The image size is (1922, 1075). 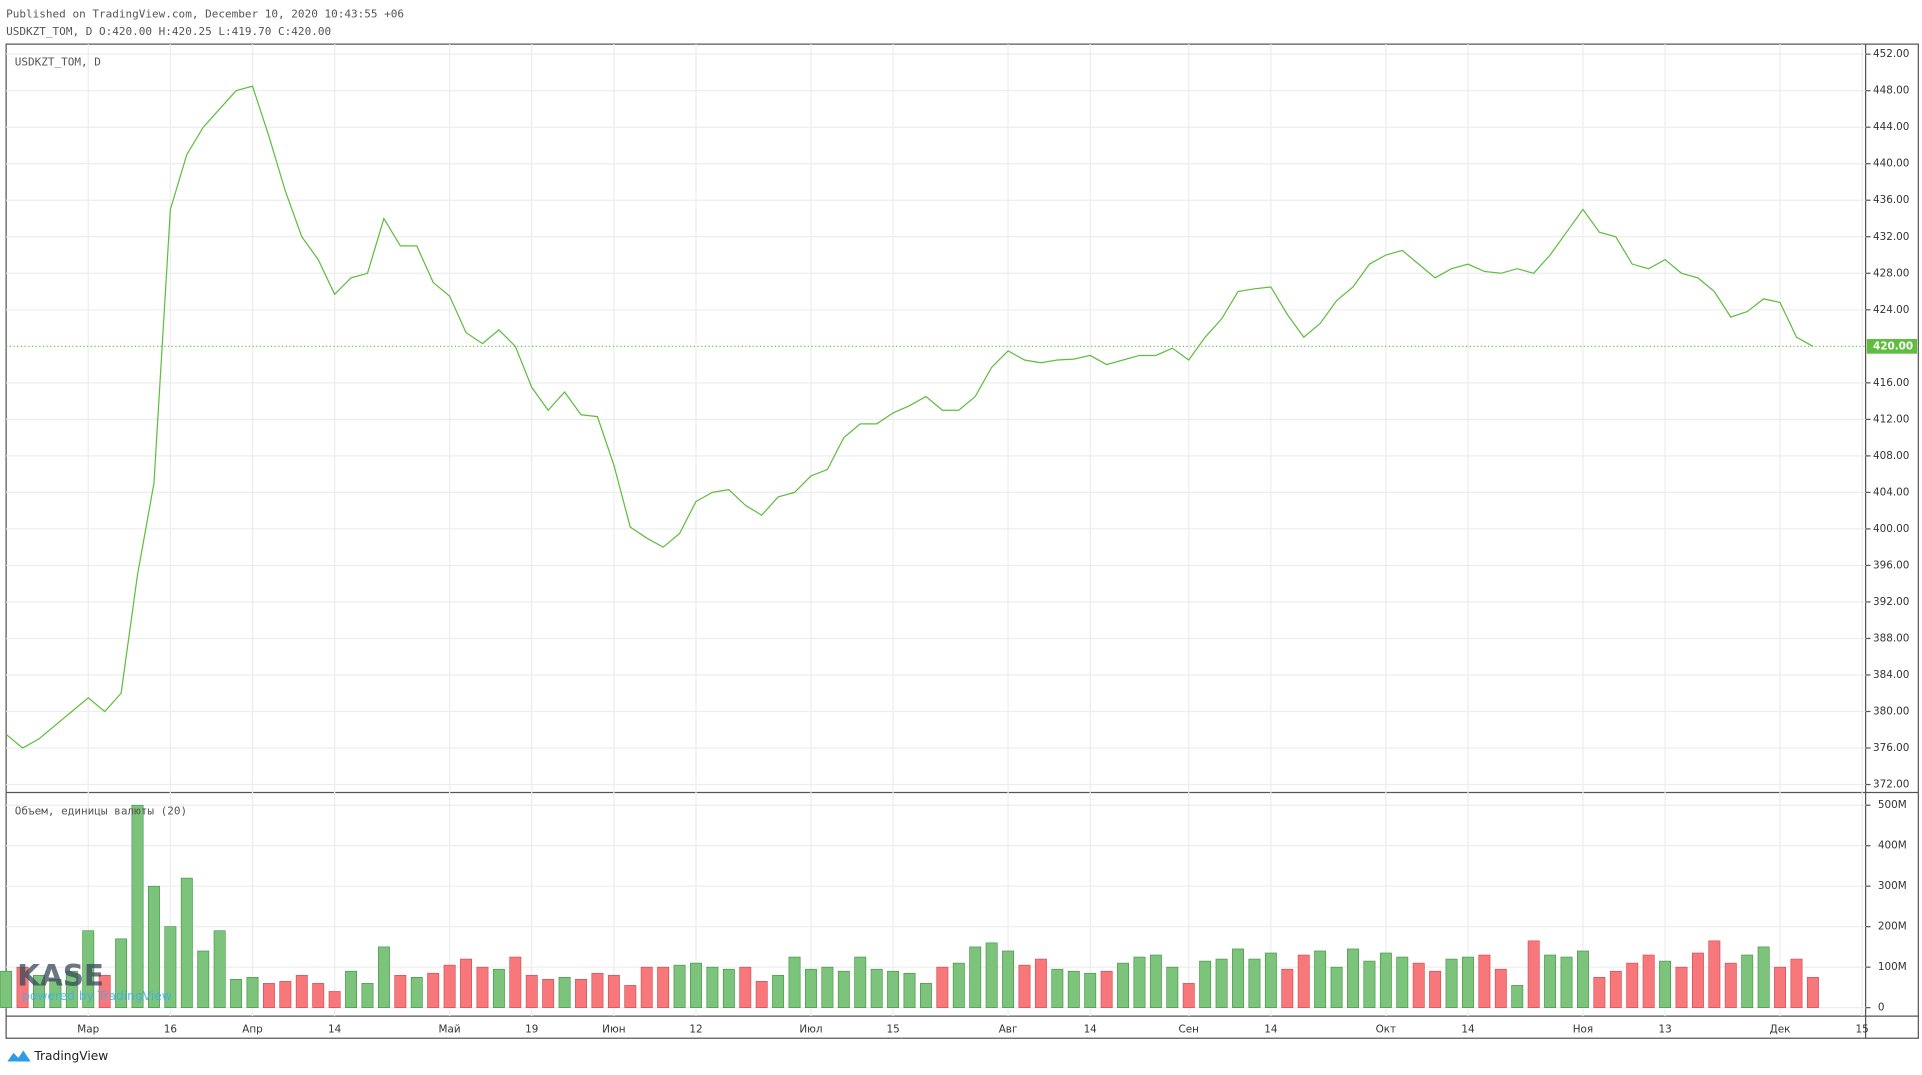 I want to click on x-tick-label: Май, so click(x=450, y=1030).